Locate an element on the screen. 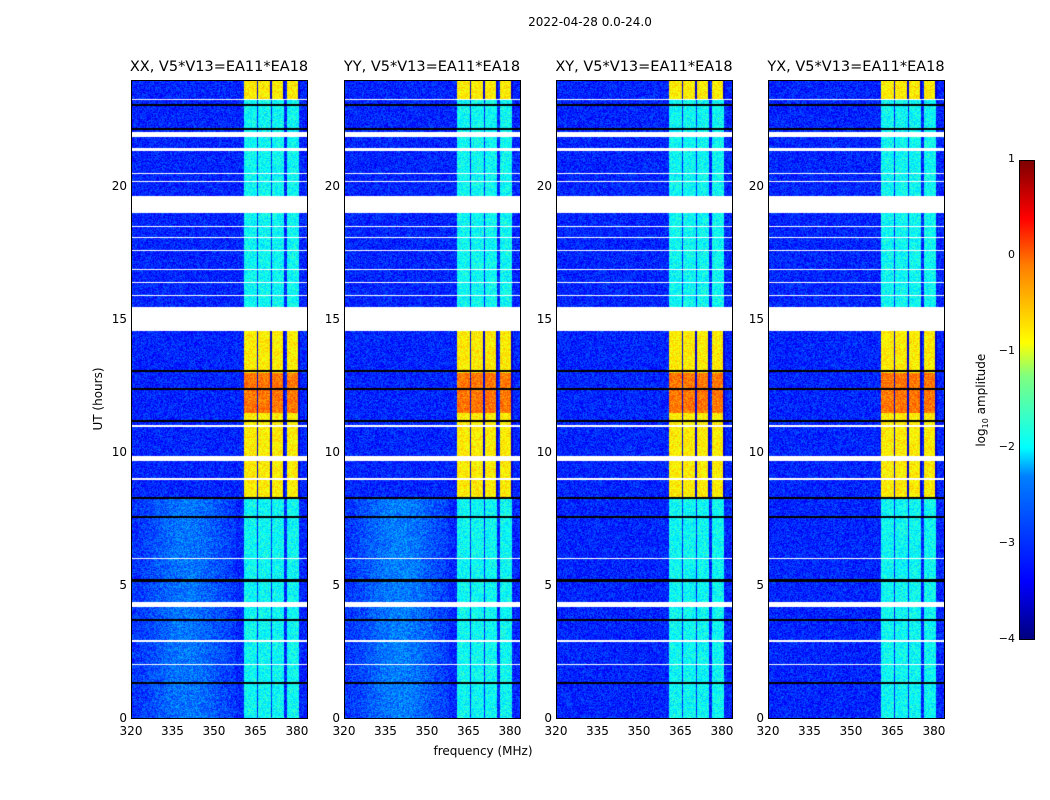 This screenshot has width=1050, height=800. x-axis-label: frequency (MHz) is located at coordinates (483, 751).